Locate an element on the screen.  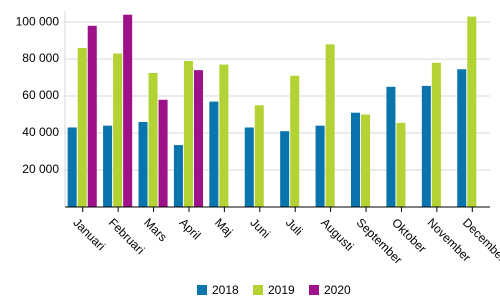
x-tick-label: Maj is located at coordinates (224, 227).